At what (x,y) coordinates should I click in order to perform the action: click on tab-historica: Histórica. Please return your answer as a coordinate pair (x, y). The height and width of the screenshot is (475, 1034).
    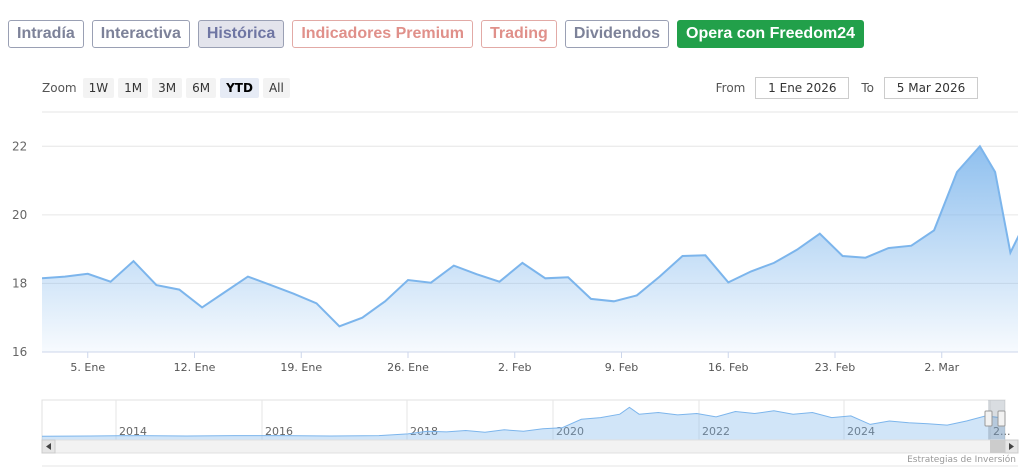
    Looking at the image, I should click on (241, 34).